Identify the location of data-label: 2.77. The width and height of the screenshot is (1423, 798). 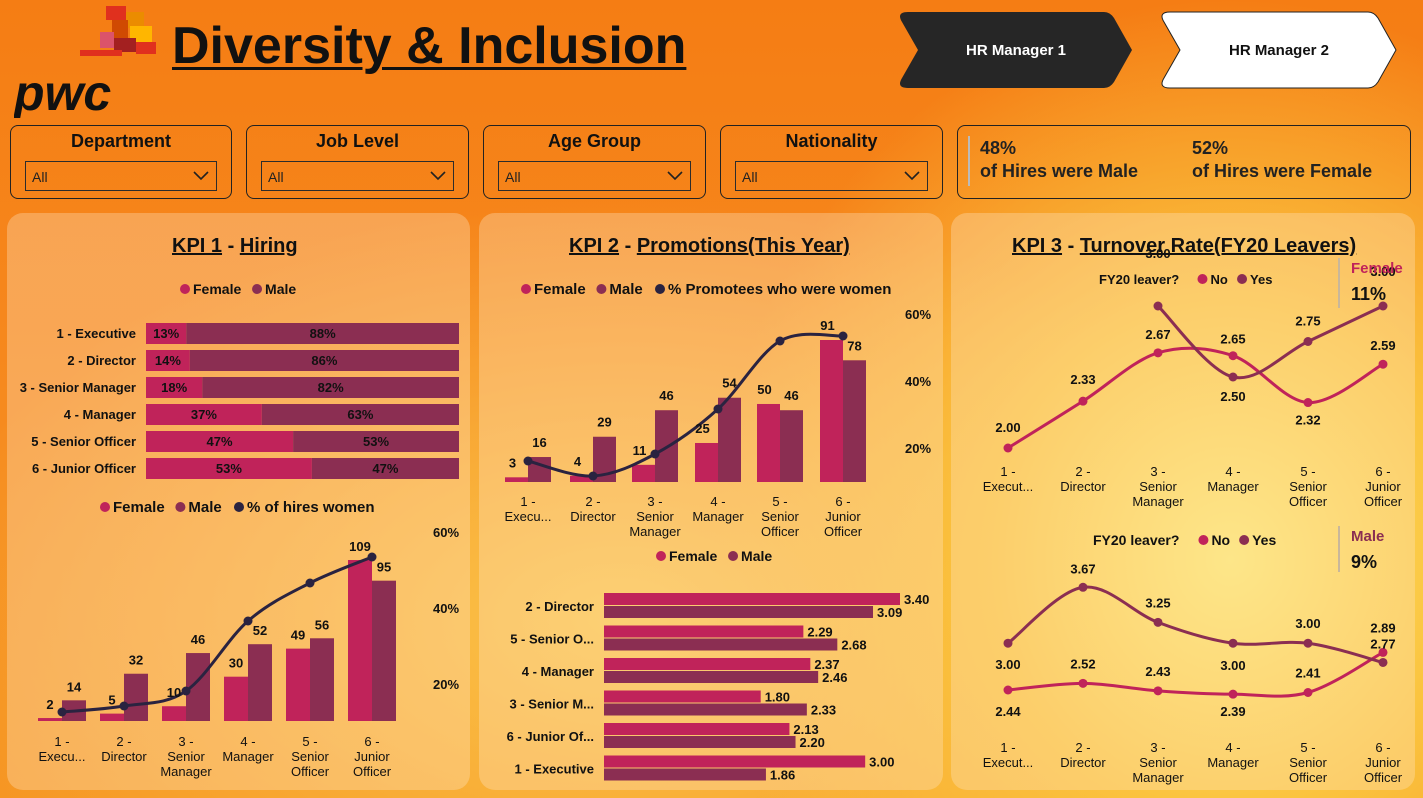
(1382, 643).